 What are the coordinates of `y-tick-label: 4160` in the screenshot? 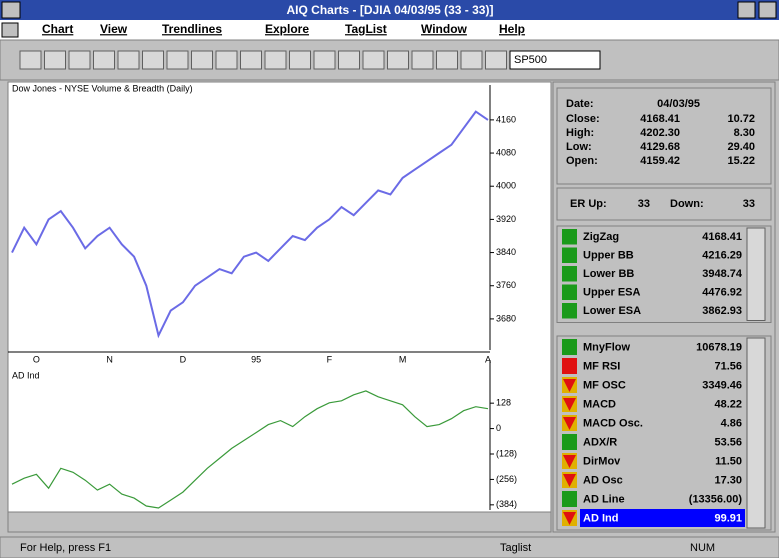 It's located at (506, 119).